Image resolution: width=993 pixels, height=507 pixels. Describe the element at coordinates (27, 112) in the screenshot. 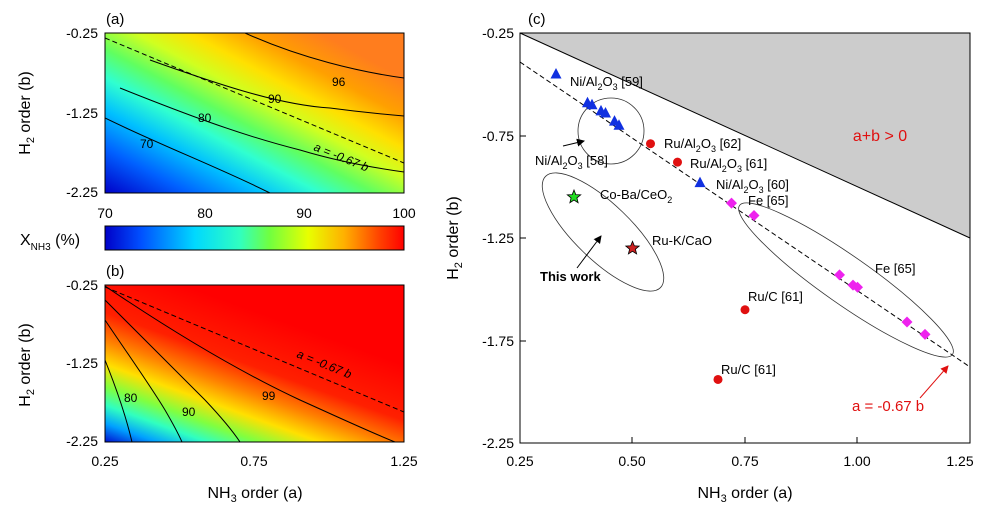

I see `panel-a-ylabel: H2 order (b)` at that location.